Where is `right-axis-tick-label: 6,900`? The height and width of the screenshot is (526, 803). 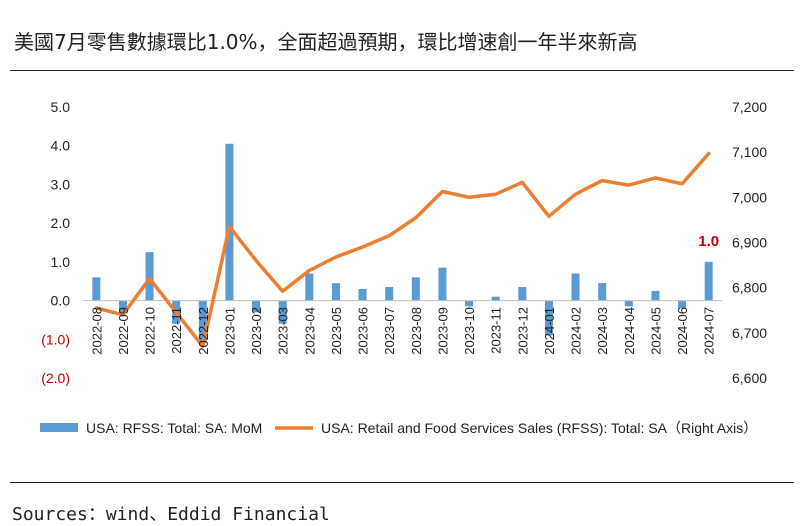 right-axis-tick-label: 6,900 is located at coordinates (749, 243).